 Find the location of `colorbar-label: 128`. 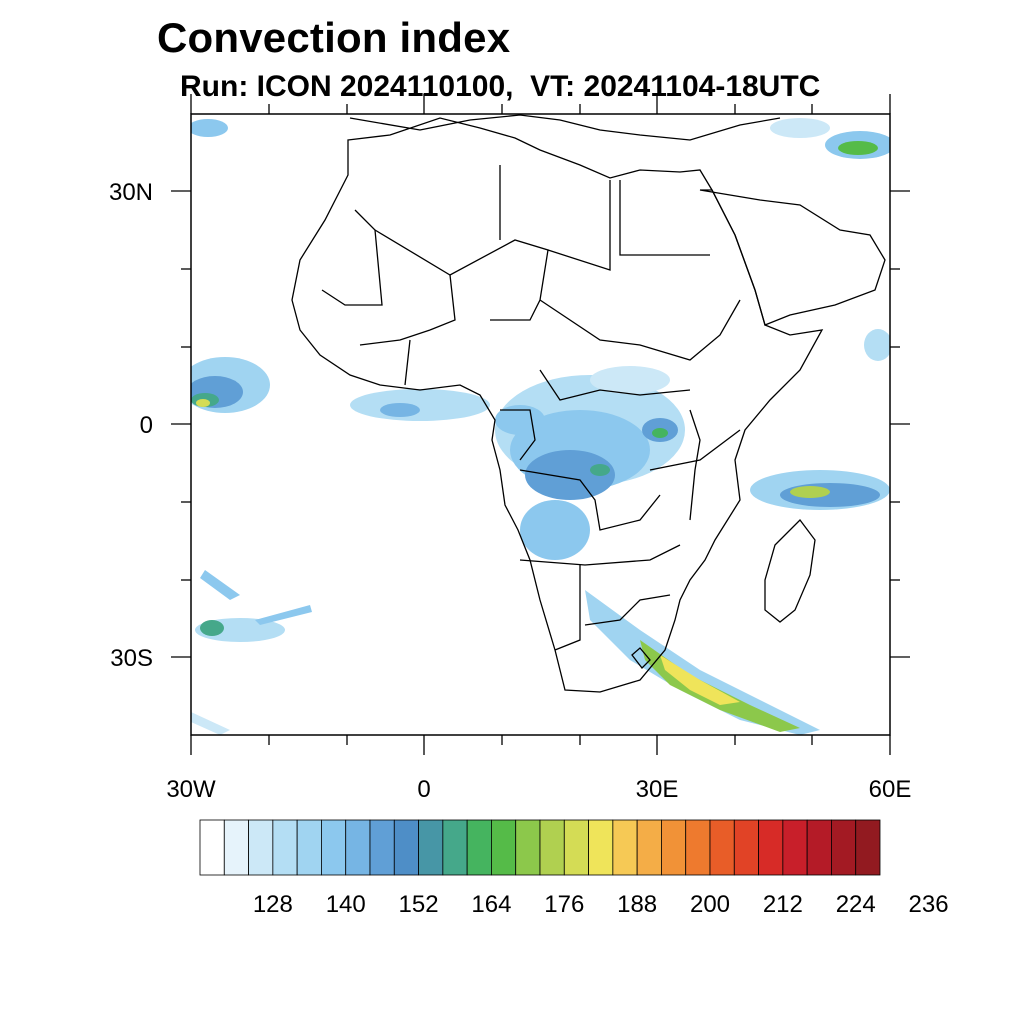

colorbar-label: 128 is located at coordinates (273, 904).